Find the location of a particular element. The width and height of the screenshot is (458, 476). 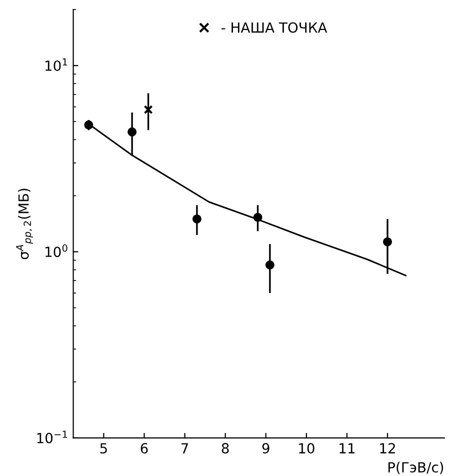

x-tick-label: 6 is located at coordinates (144, 448).